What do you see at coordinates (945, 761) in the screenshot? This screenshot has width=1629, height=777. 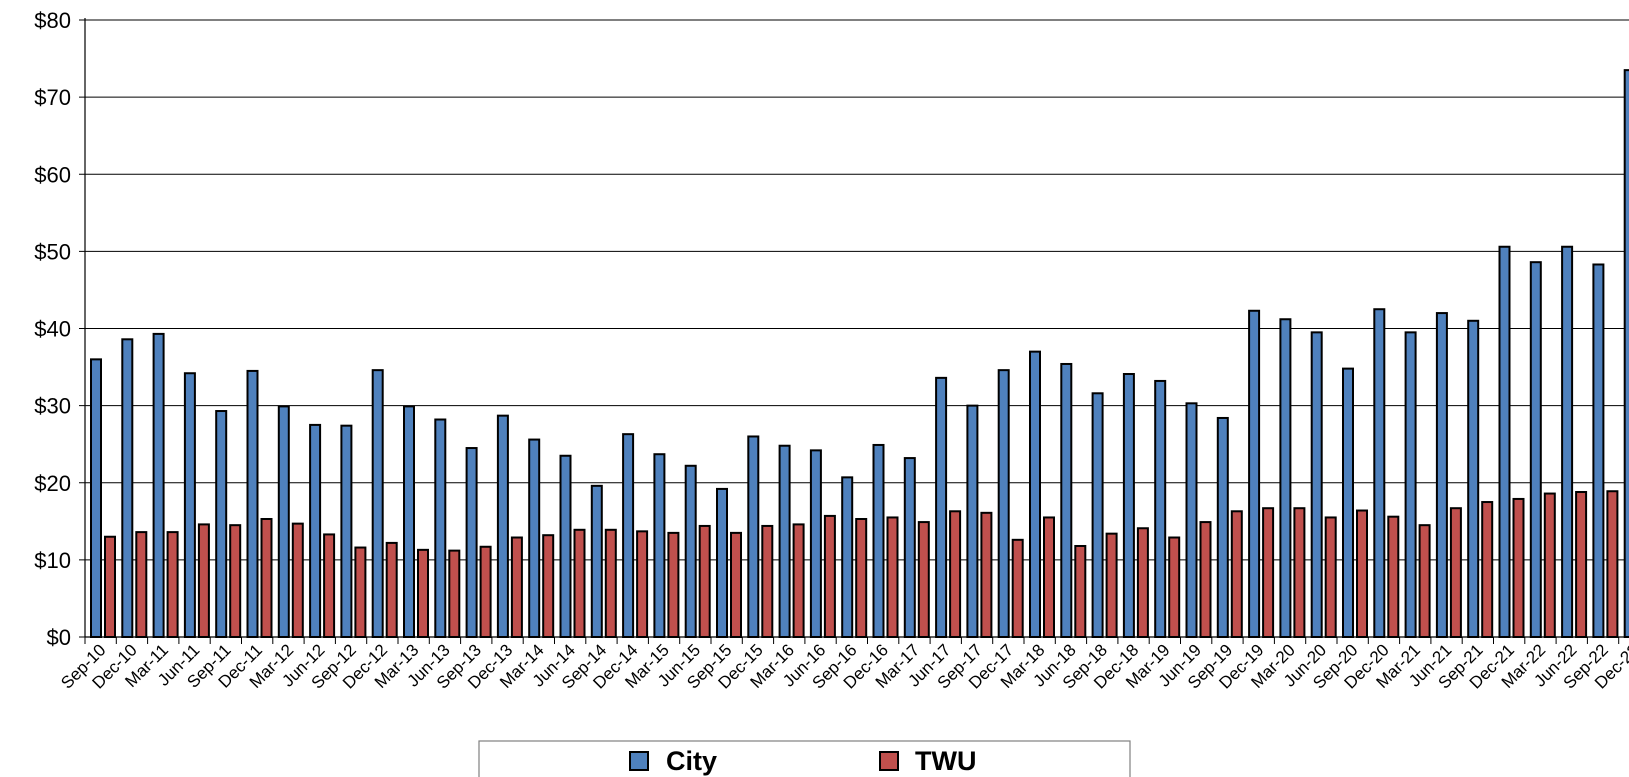 I see `legend-label-twu: TWU` at bounding box center [945, 761].